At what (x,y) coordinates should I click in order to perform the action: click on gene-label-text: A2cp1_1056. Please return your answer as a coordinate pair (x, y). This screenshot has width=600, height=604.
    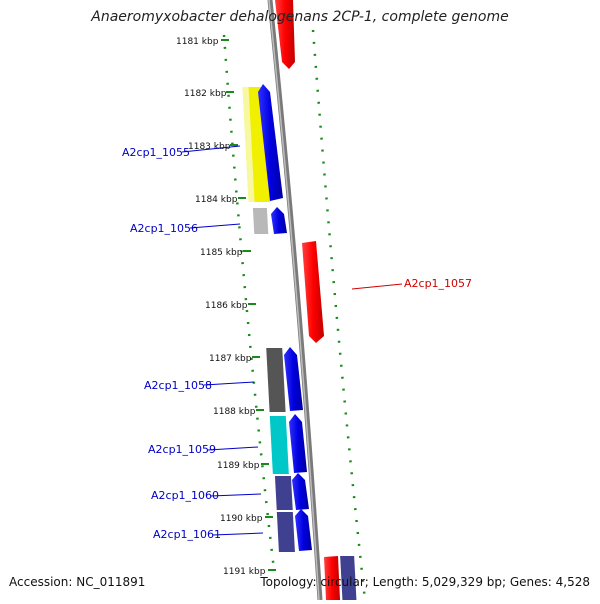
    Looking at the image, I should click on (164, 228).